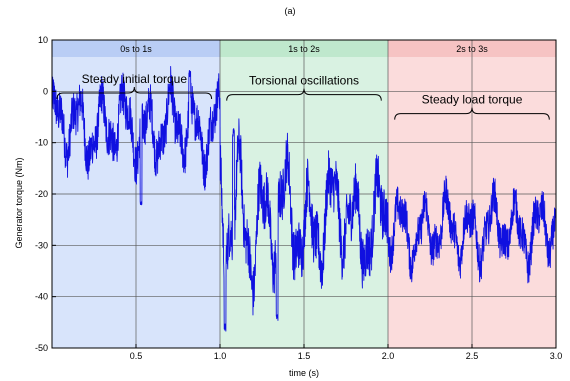  I want to click on x-tick-label: 0.5, so click(136, 356).